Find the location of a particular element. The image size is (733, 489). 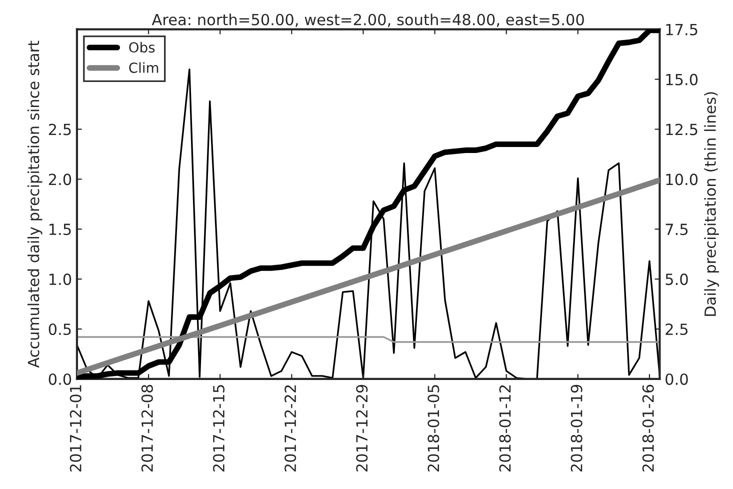

y-tick-label: 0.0 is located at coordinates (60, 379).